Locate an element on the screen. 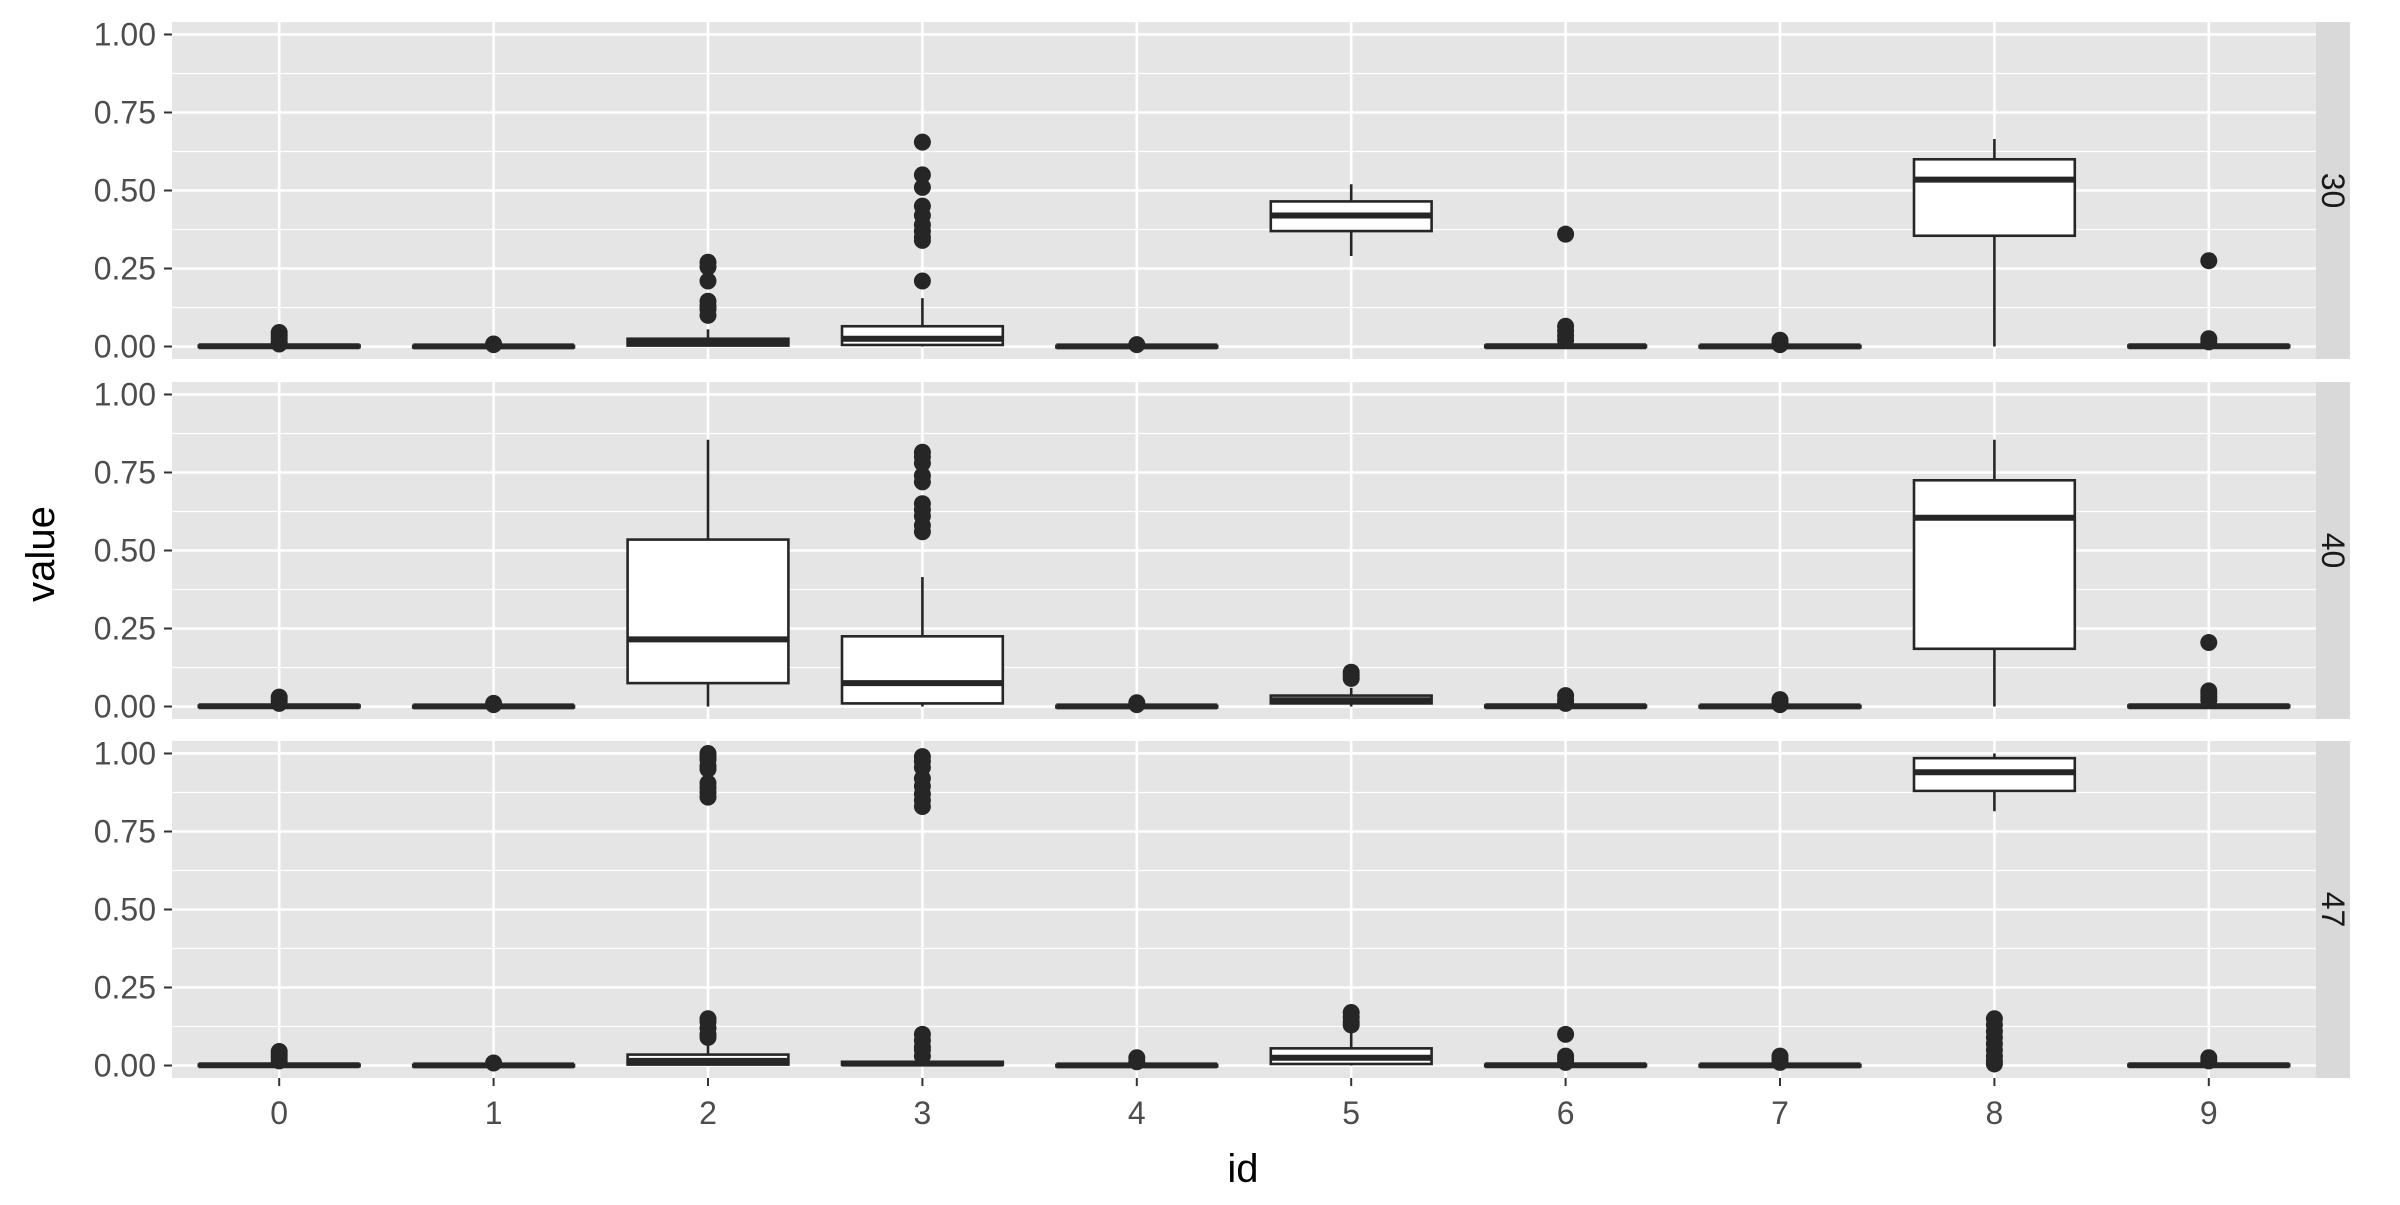 The width and height of the screenshot is (2400, 1205). facet-strip-label: 40 is located at coordinates (2333, 551).